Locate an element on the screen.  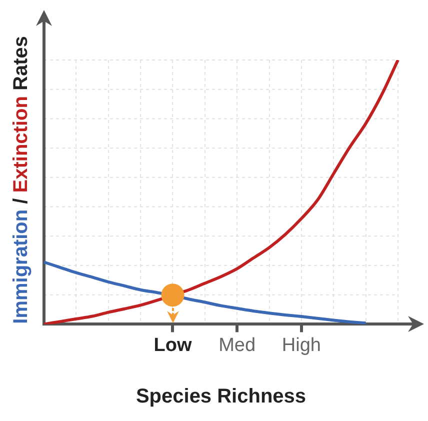
y-axis-title: Immigration / Extinction Rates is located at coordinates (21, 180).